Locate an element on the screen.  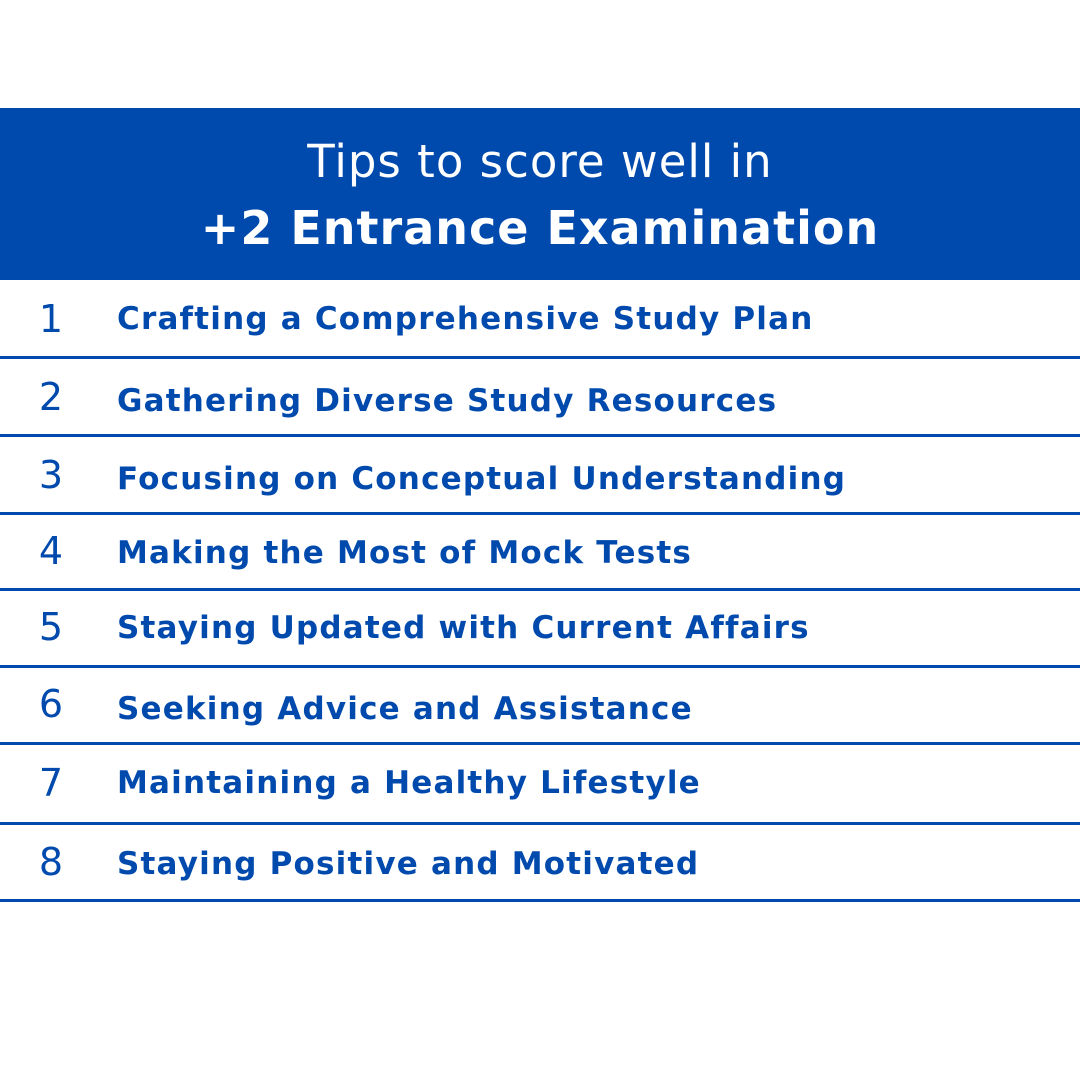
tip-number: 7 is located at coordinates (51, 783).